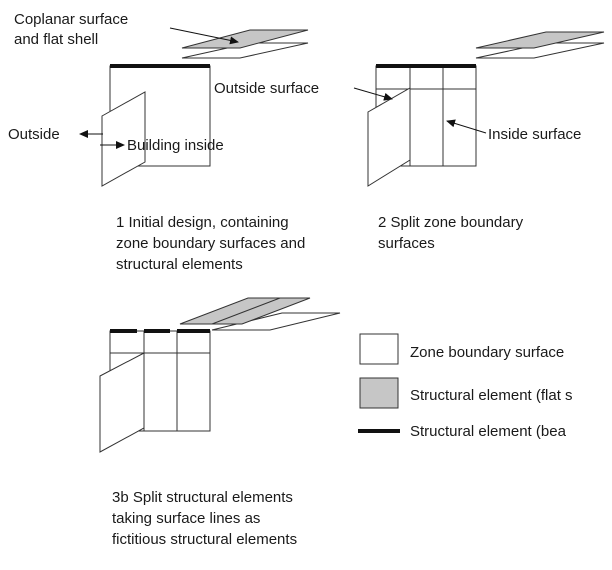  What do you see at coordinates (266, 88) in the screenshot?
I see `label-outside-surface: Outside surface` at bounding box center [266, 88].